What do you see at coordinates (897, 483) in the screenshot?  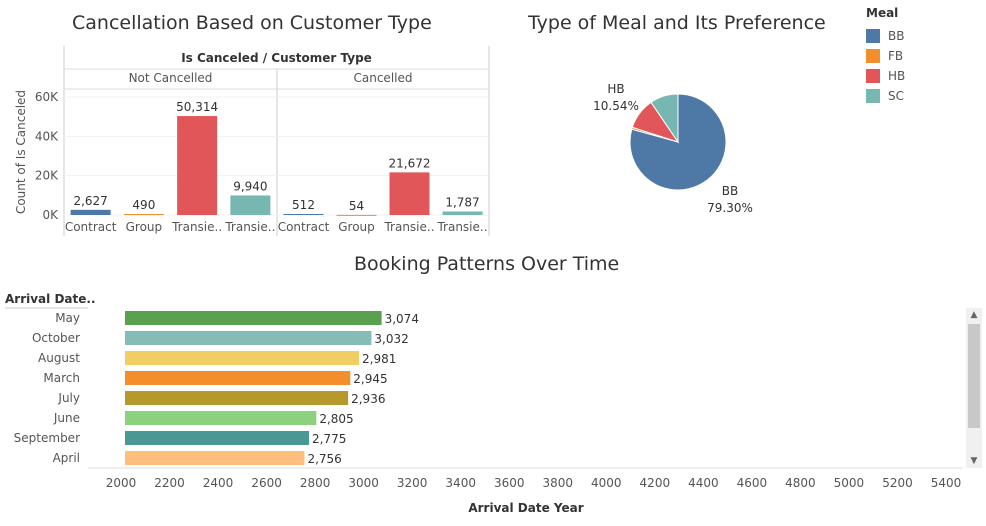 I see `x-tick-label: 5200` at bounding box center [897, 483].